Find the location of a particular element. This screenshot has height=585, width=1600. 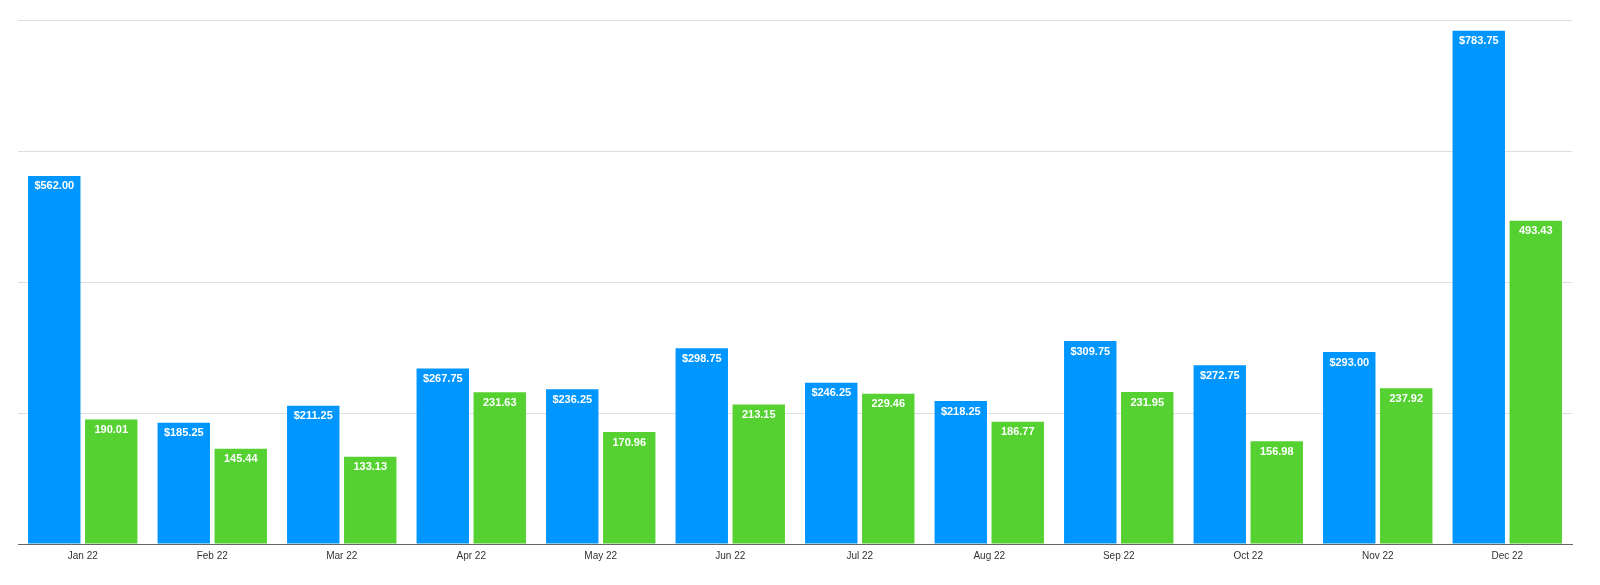

x-tick-label: Aug 22 is located at coordinates (989, 555).